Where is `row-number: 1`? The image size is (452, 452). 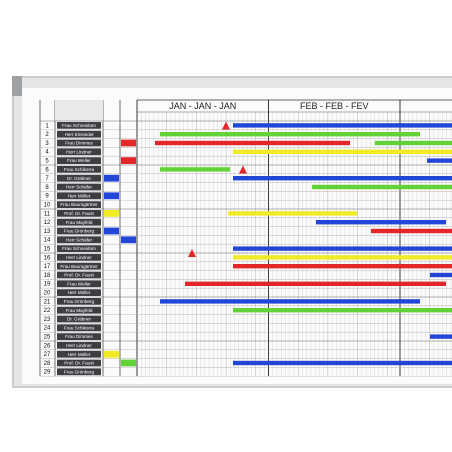 row-number: 1 is located at coordinates (47, 126).